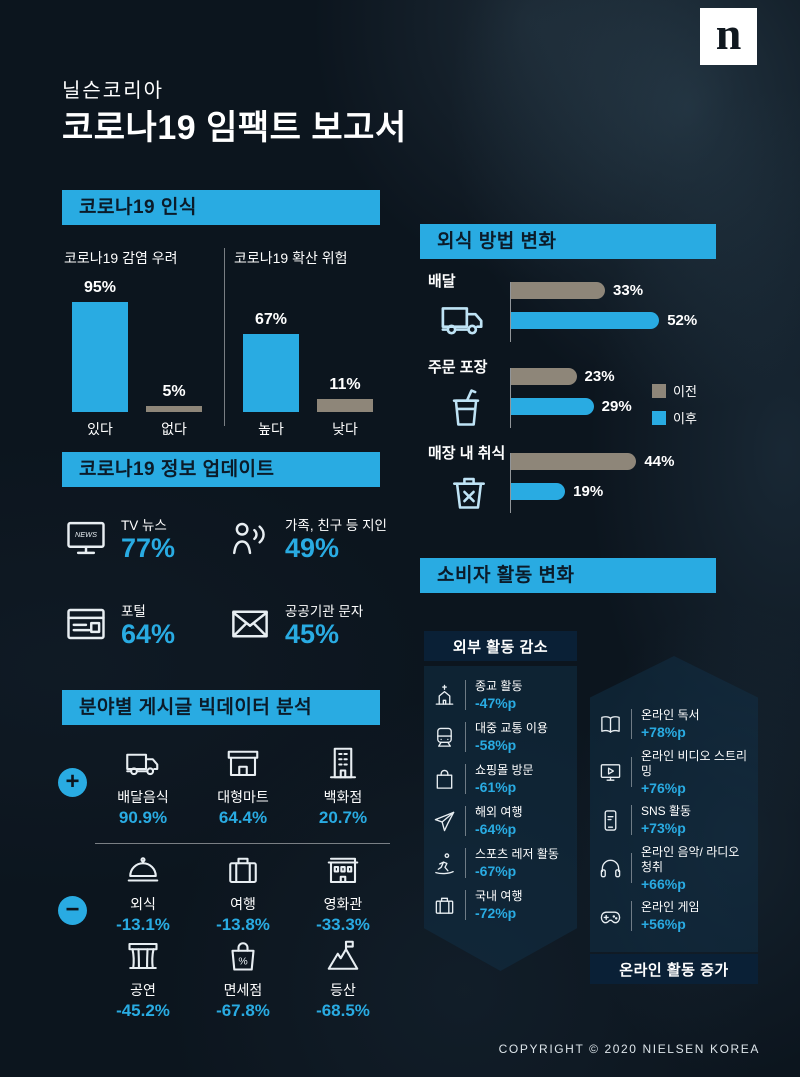  Describe the element at coordinates (243, 924) in the screenshot. I see `bigdata-value: -13.8%` at that location.